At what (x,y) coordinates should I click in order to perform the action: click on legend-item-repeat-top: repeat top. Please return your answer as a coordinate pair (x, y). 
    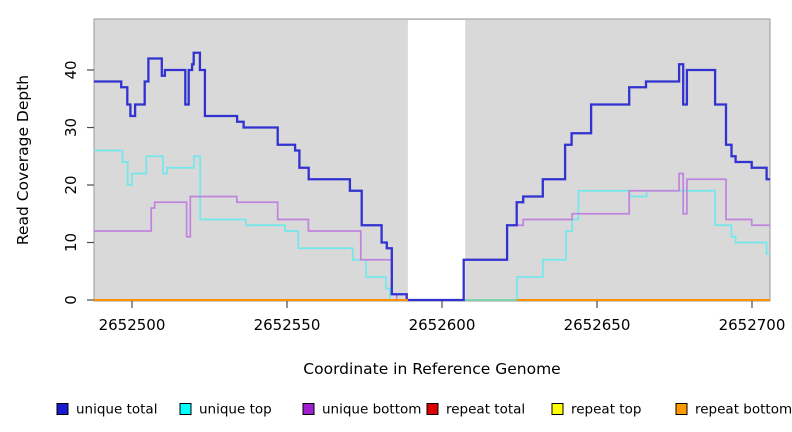
    Looking at the image, I should click on (596, 410).